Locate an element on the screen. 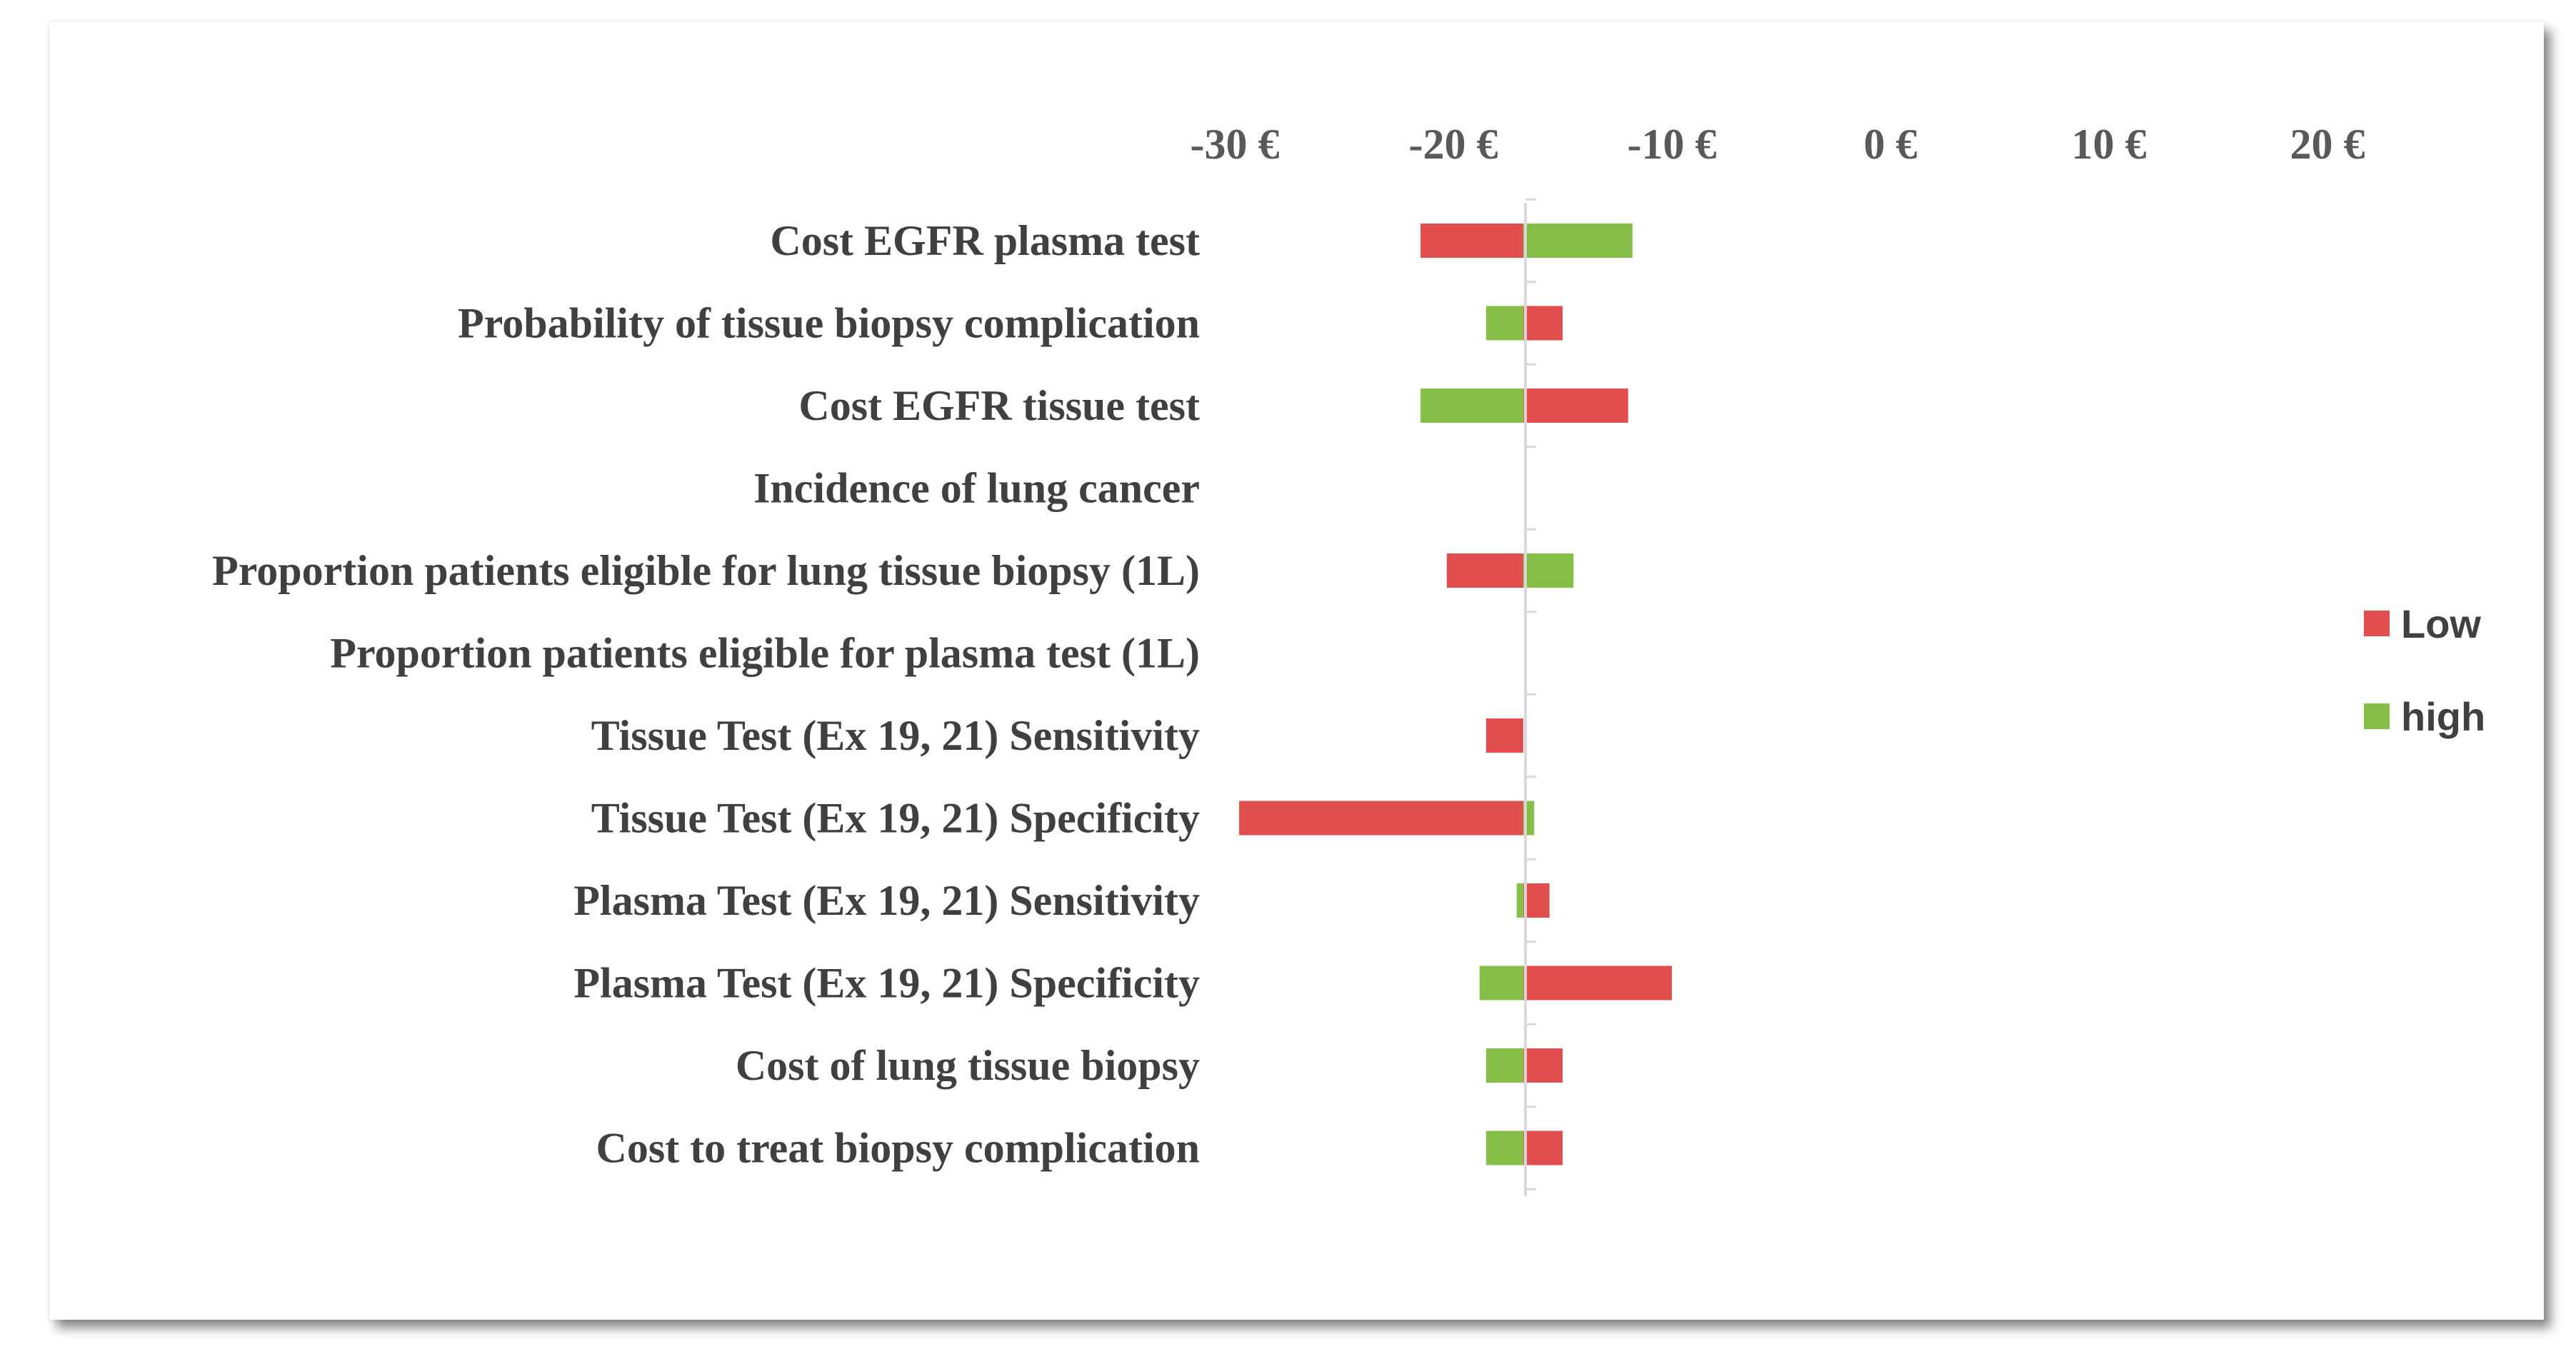  x-tick-label: -30 € is located at coordinates (1235, 144).